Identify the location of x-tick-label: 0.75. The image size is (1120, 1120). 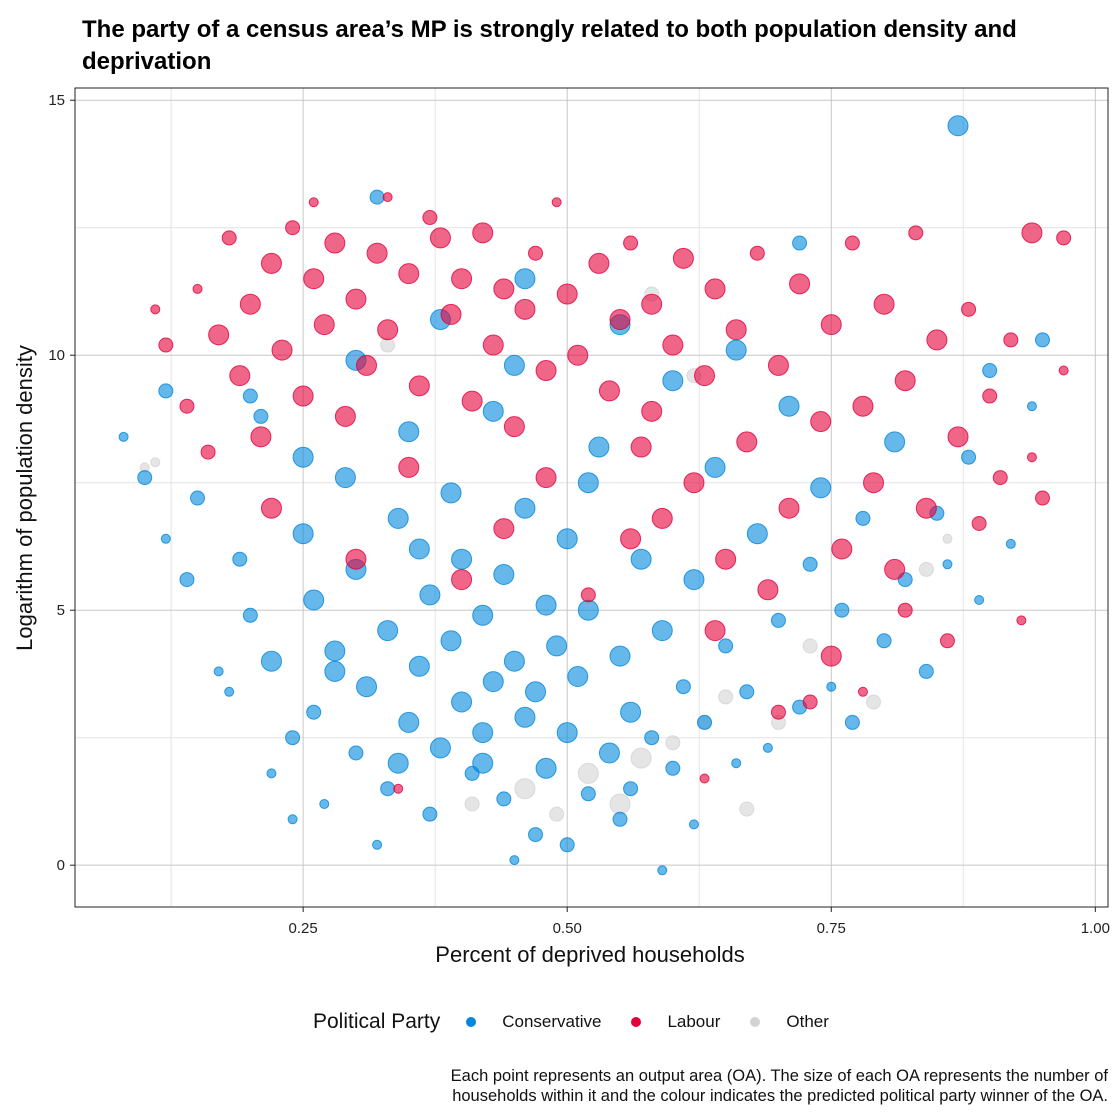
(831, 928).